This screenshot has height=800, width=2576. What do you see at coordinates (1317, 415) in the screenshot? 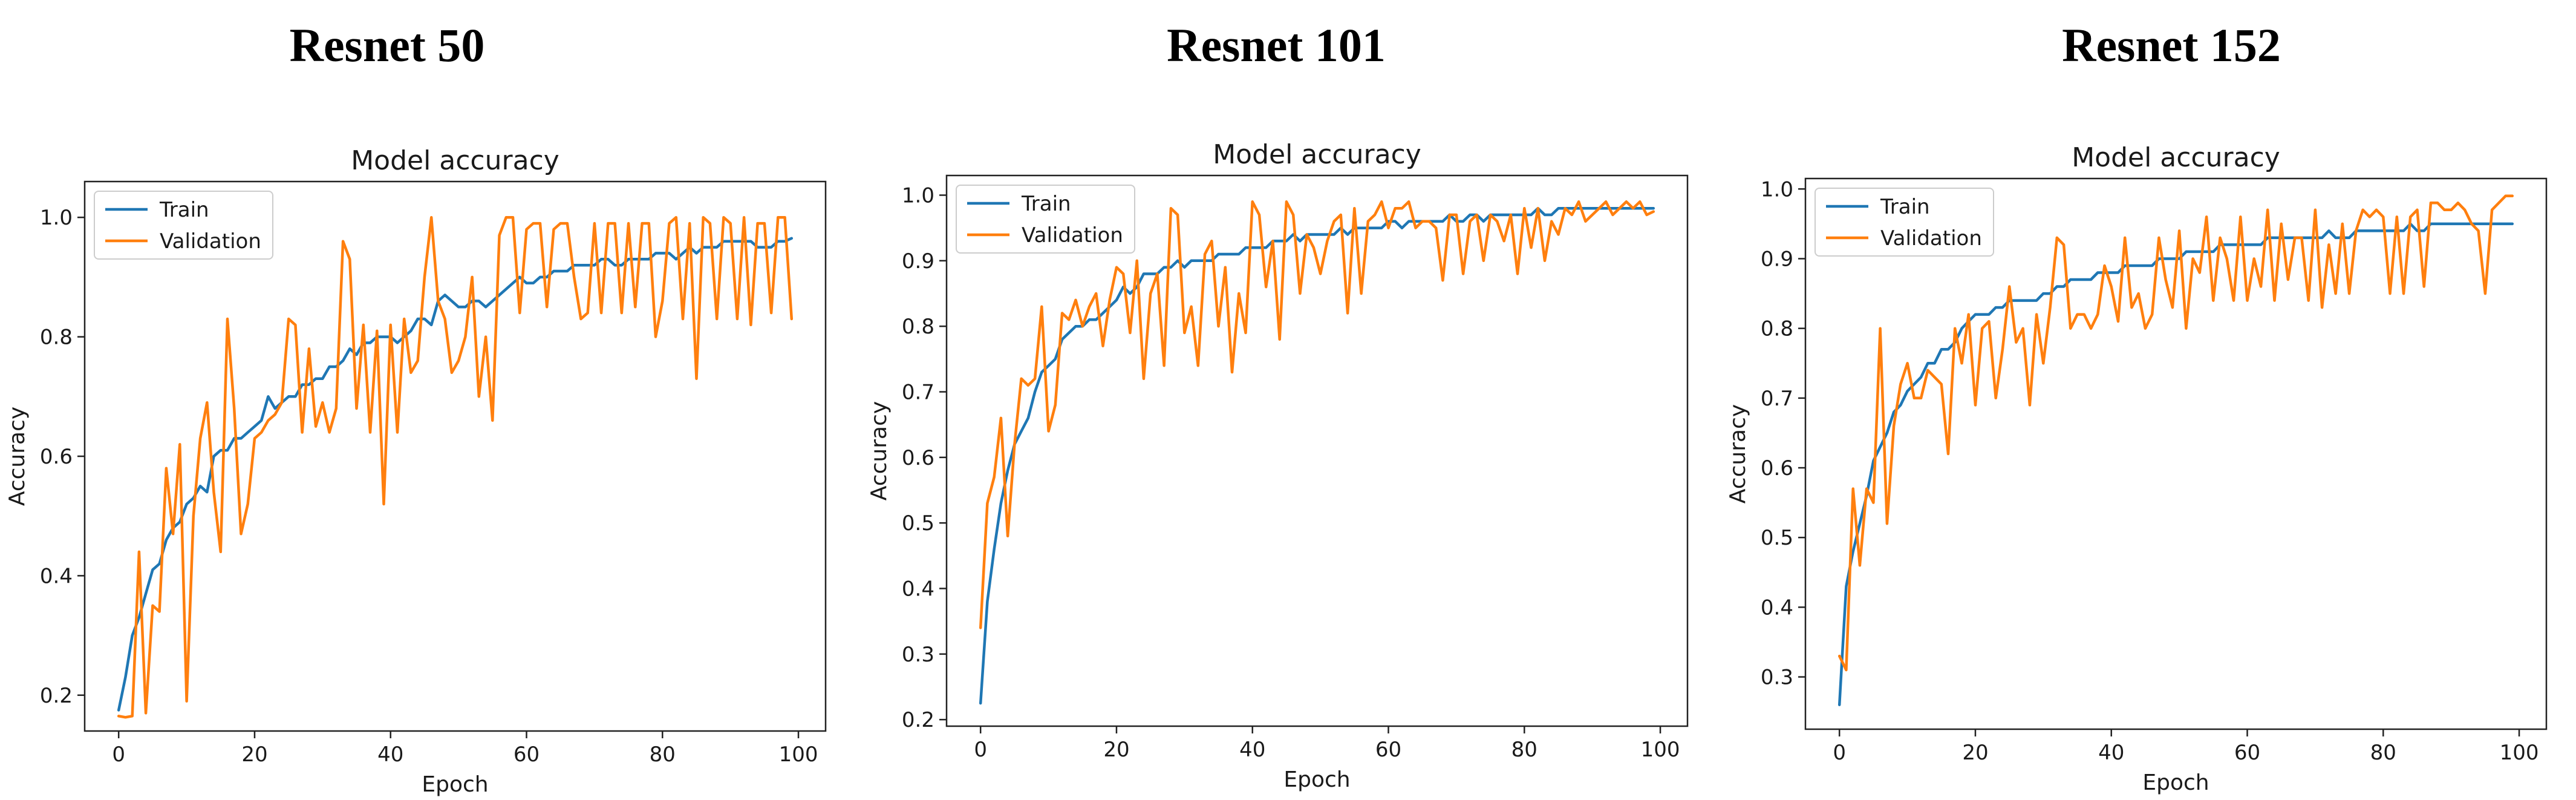
I see `series-line-validation` at bounding box center [1317, 415].